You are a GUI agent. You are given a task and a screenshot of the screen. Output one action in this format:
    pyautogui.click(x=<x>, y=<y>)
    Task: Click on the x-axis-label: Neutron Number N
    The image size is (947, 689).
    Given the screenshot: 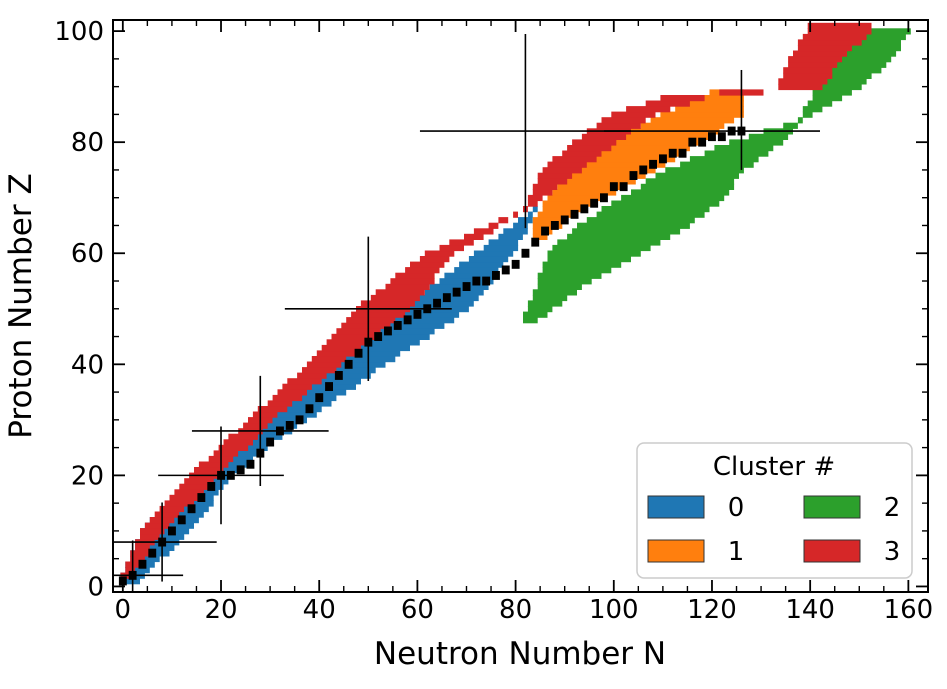 What is the action you would take?
    pyautogui.click(x=520, y=654)
    